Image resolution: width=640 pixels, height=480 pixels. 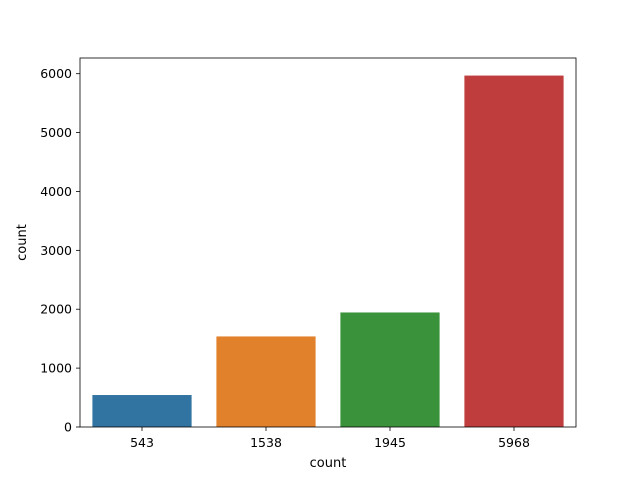 I want to click on x-axis: 543 1538 1945 5968, so click(x=330, y=438).